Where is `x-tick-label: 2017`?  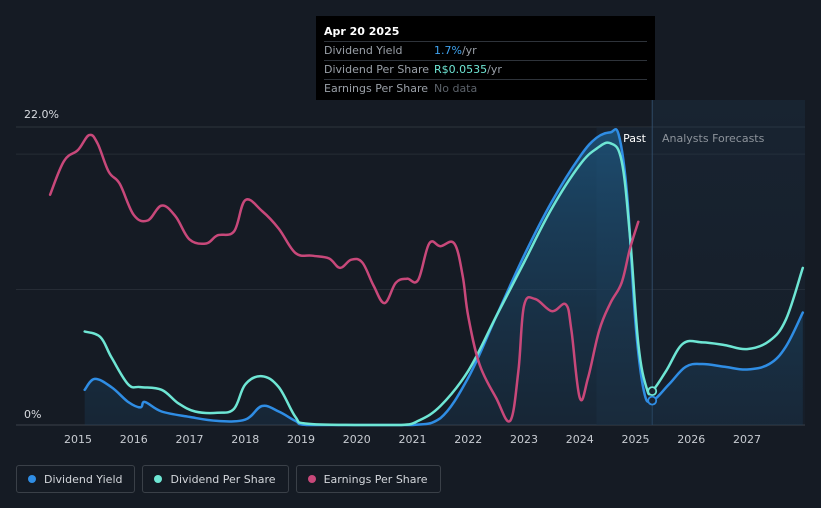
x-tick-label: 2017 is located at coordinates (190, 439).